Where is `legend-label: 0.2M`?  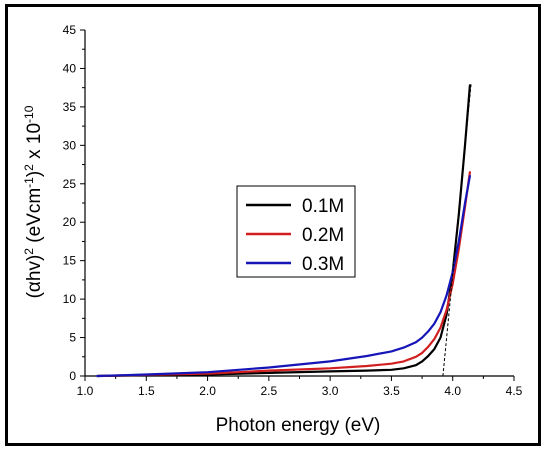 legend-label: 0.2M is located at coordinates (323, 235).